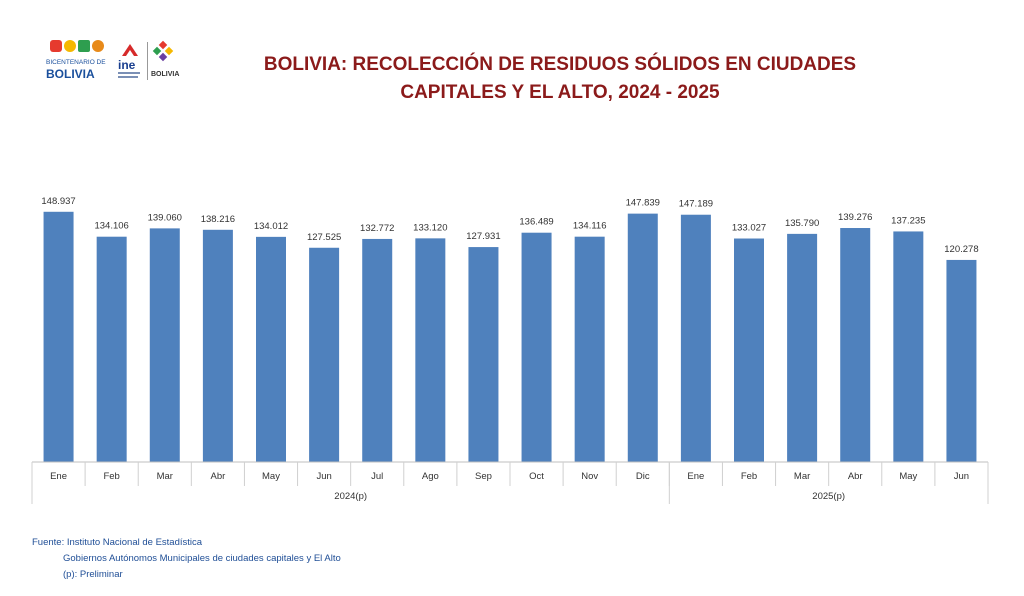  What do you see at coordinates (430, 227) in the screenshot?
I see `data-label: 133.120` at bounding box center [430, 227].